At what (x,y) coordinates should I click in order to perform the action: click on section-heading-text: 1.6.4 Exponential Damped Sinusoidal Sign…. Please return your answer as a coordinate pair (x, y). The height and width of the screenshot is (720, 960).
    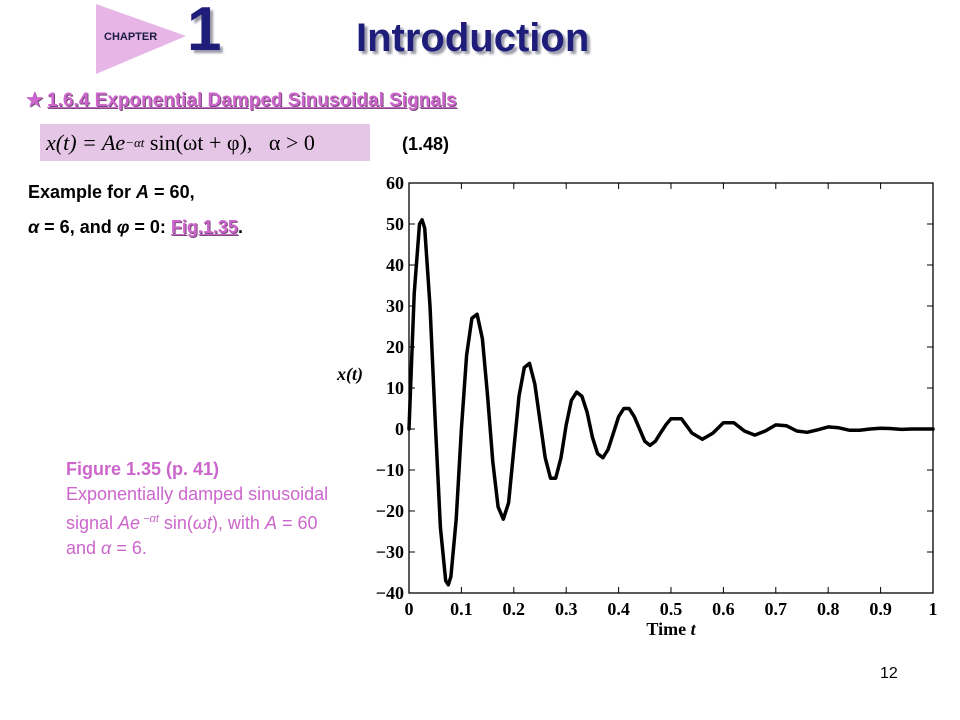
    Looking at the image, I should click on (252, 100).